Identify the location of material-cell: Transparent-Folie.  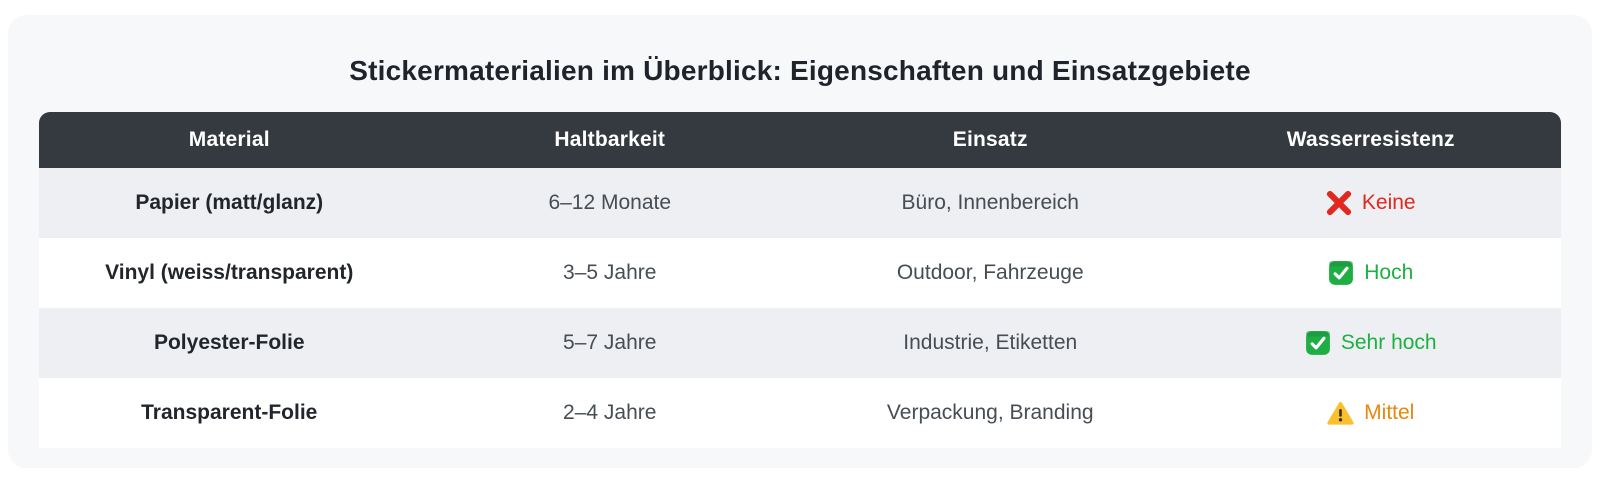
(229, 412).